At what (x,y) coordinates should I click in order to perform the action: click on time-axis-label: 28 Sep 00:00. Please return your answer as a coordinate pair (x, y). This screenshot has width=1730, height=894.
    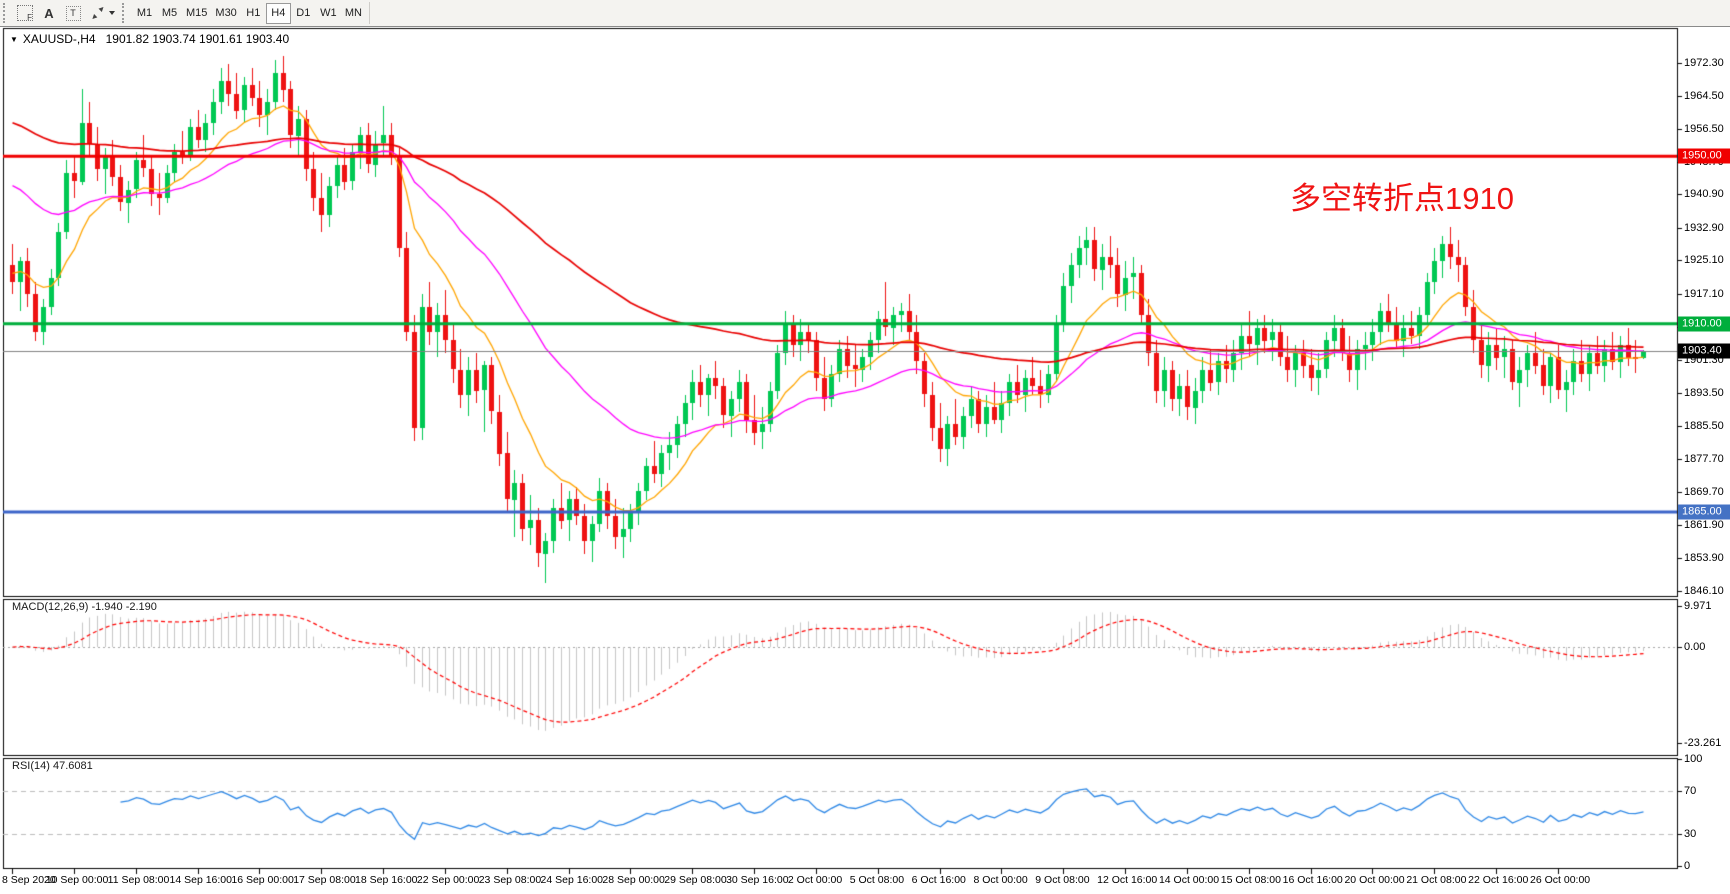
    Looking at the image, I should click on (633, 880).